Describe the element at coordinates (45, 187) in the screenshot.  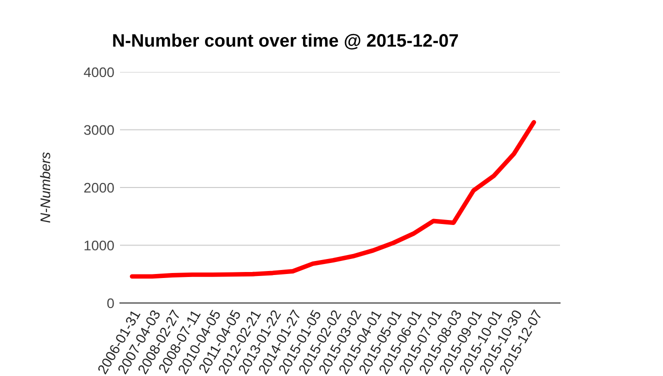
I see `y-axis-title: N-Numbers` at that location.